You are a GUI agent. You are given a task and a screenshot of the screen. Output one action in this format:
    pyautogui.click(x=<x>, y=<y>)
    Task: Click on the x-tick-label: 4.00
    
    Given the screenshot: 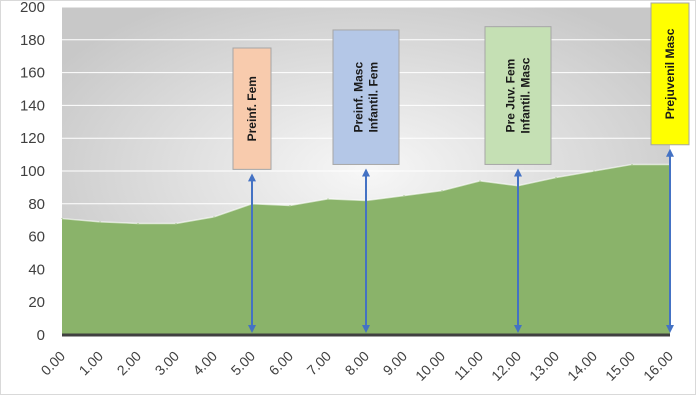 What is the action you would take?
    pyautogui.click(x=205, y=363)
    